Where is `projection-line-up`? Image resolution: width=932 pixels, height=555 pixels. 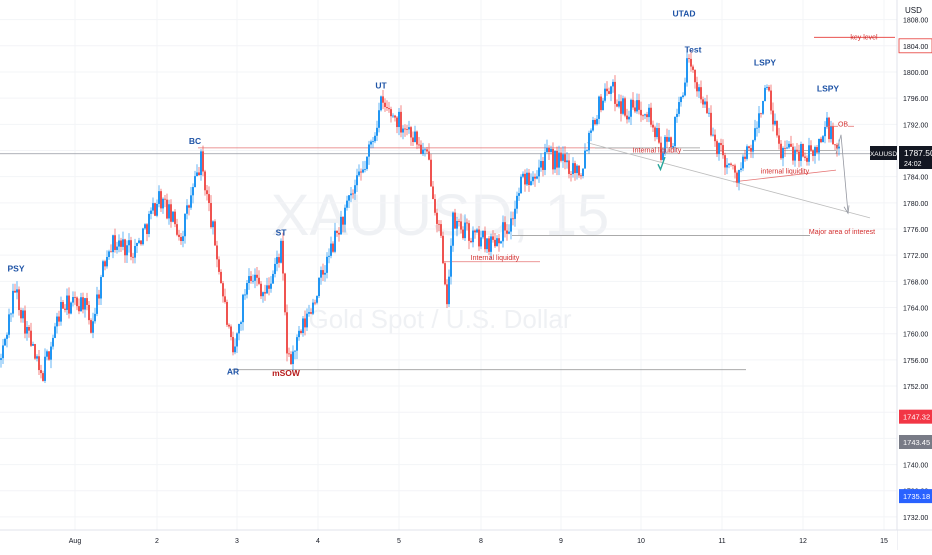 projection-line-up is located at coordinates (838, 144).